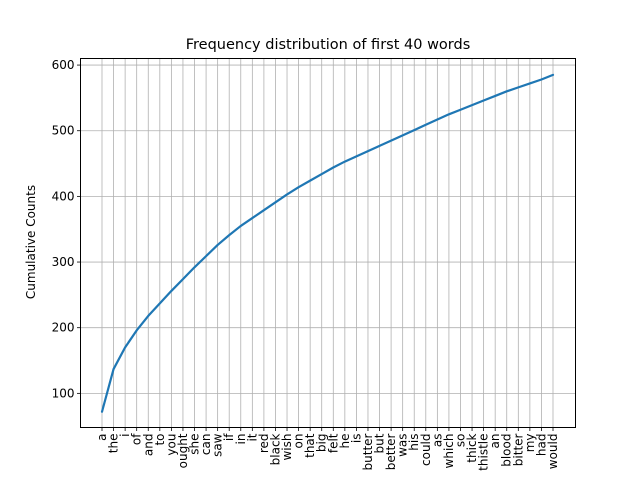 The height and width of the screenshot is (480, 640). I want to click on x-tick-label: ought, so click(183, 450).